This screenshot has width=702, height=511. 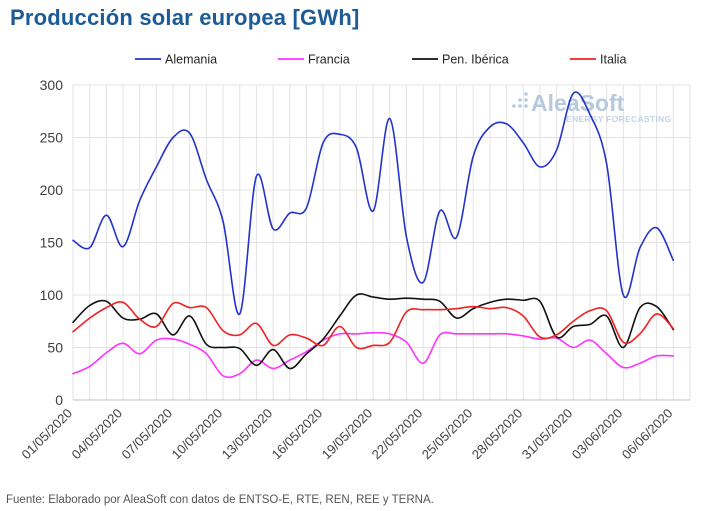 What do you see at coordinates (52, 295) in the screenshot?
I see `y-tick-label: 100` at bounding box center [52, 295].